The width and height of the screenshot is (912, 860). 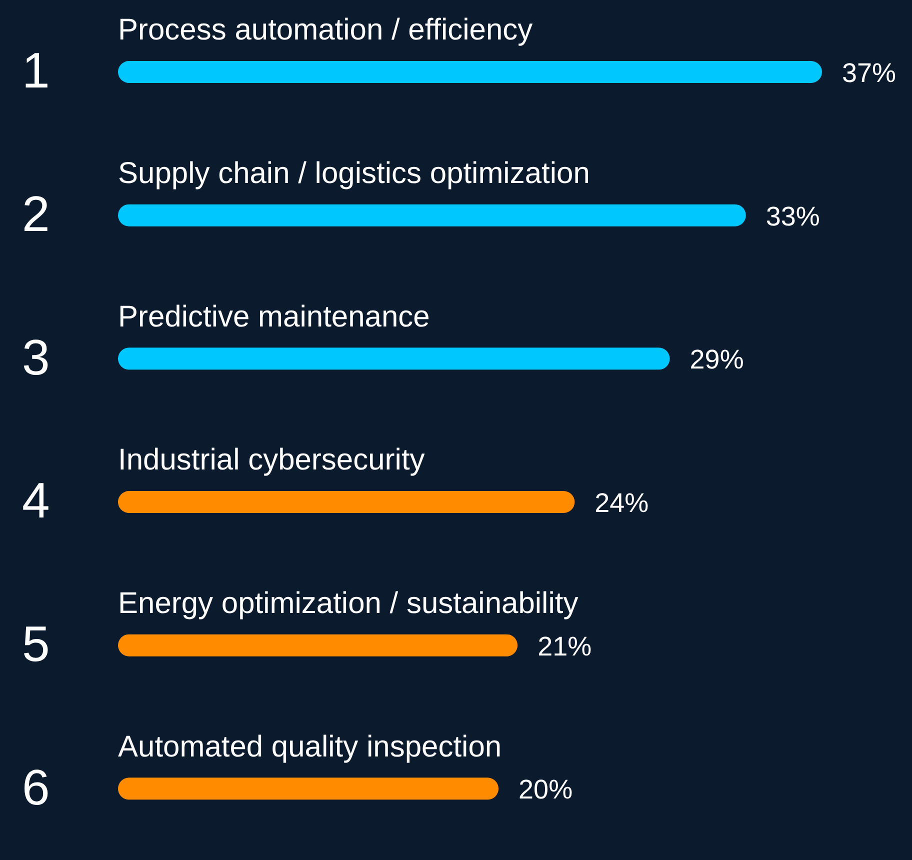 I want to click on y-tick-label: Automated quality inspection, so click(x=310, y=747).